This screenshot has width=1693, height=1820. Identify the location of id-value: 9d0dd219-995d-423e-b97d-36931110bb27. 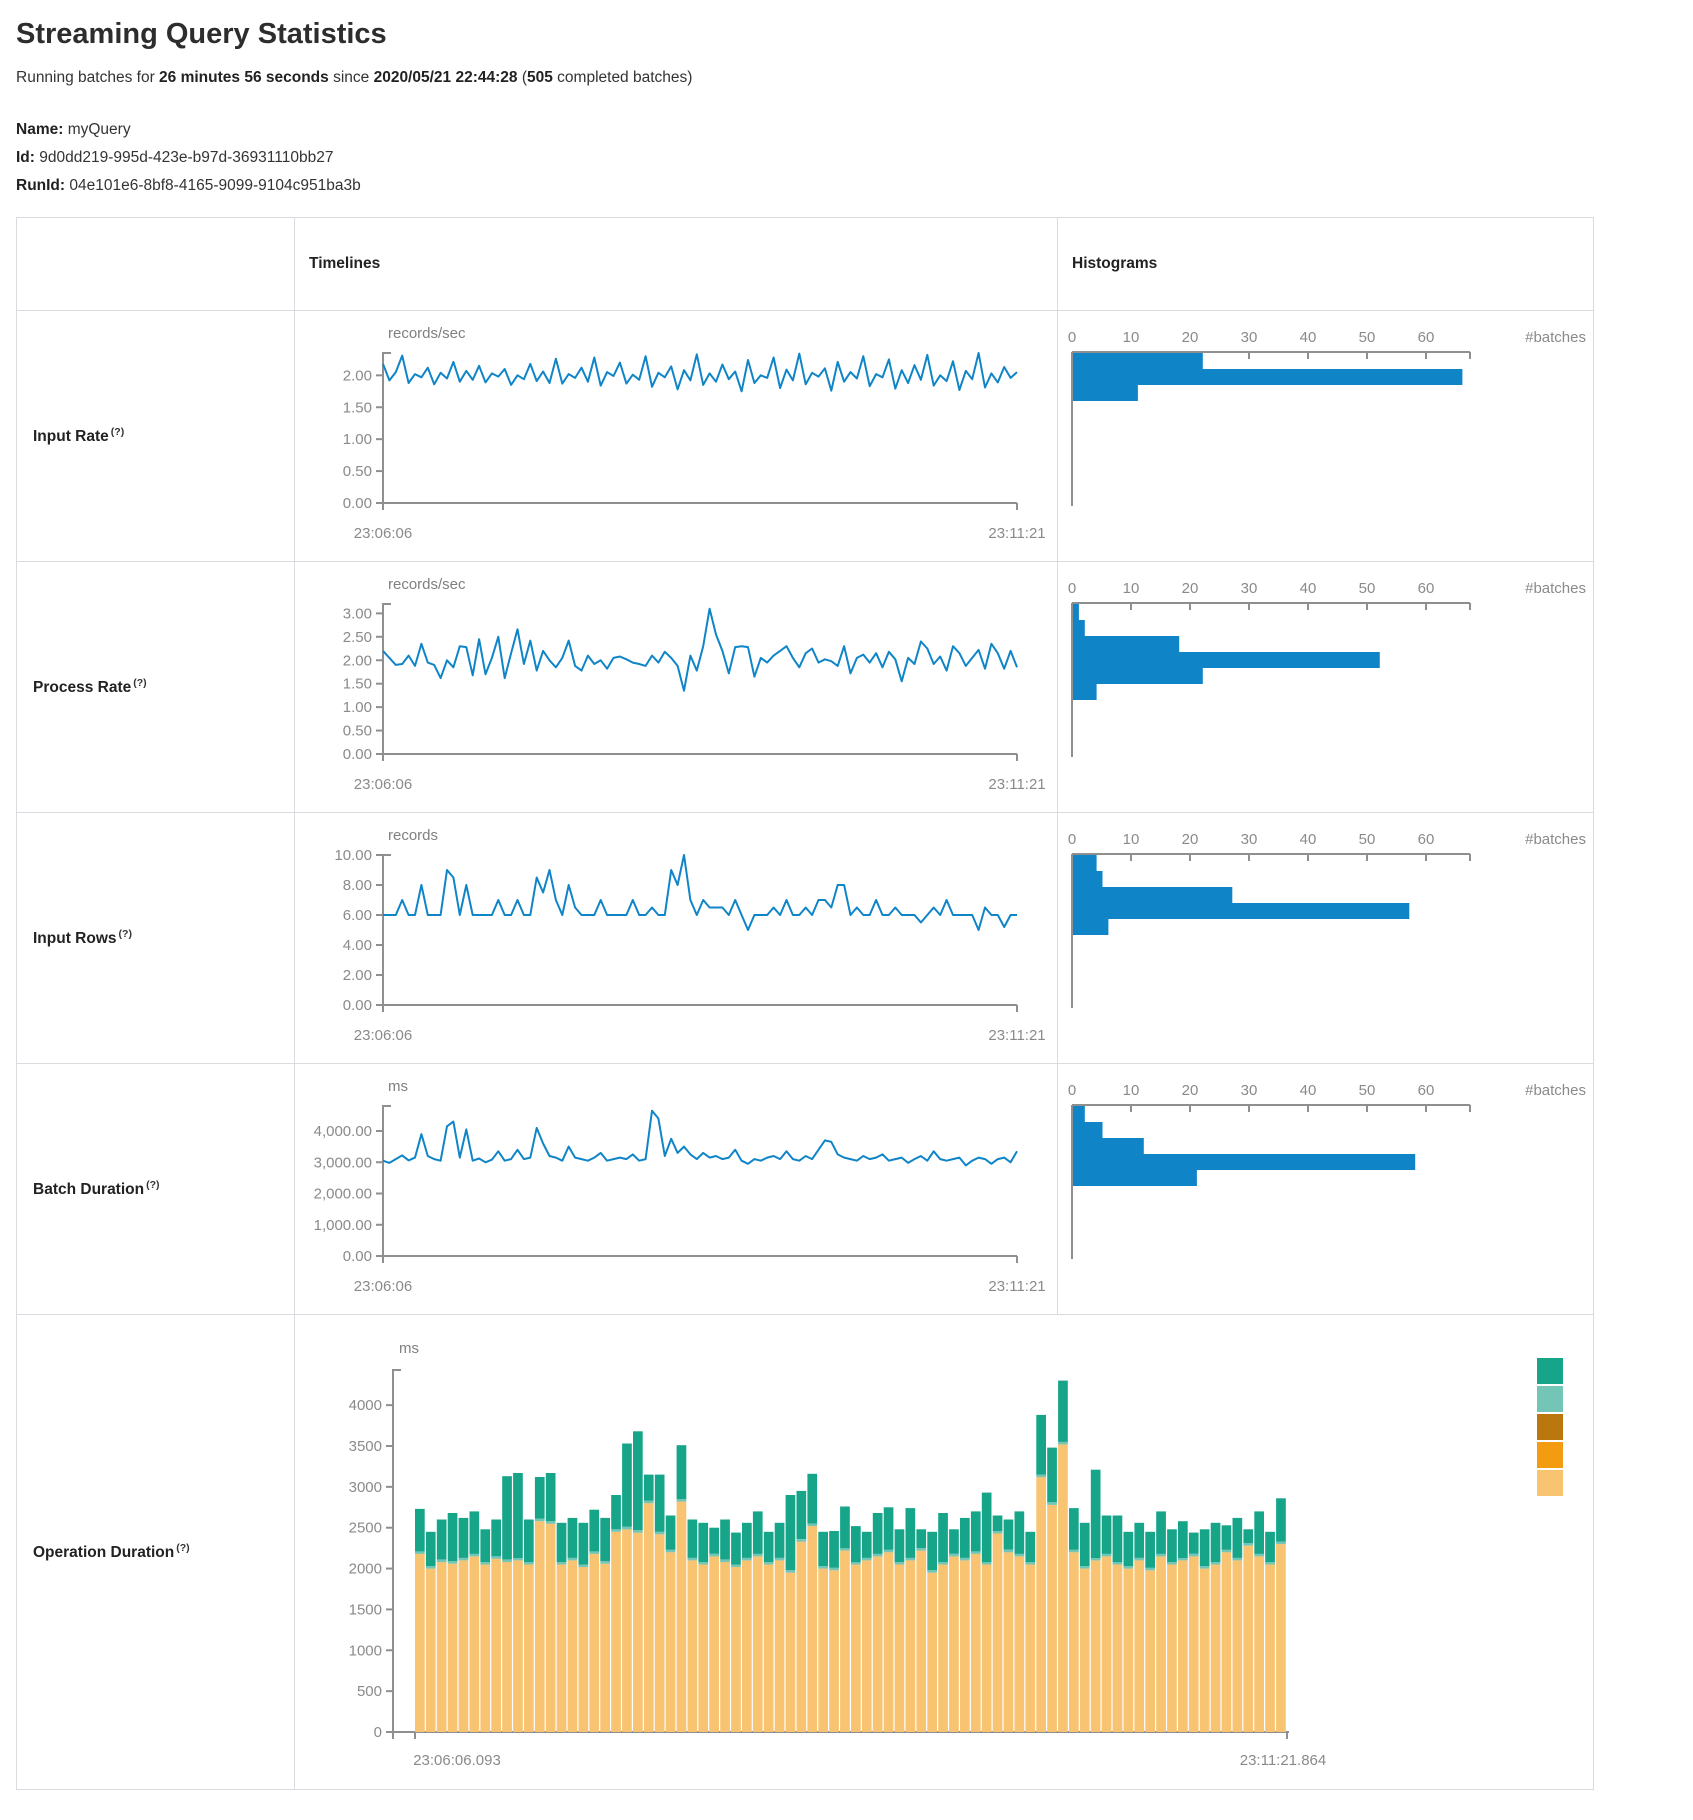
(186, 157).